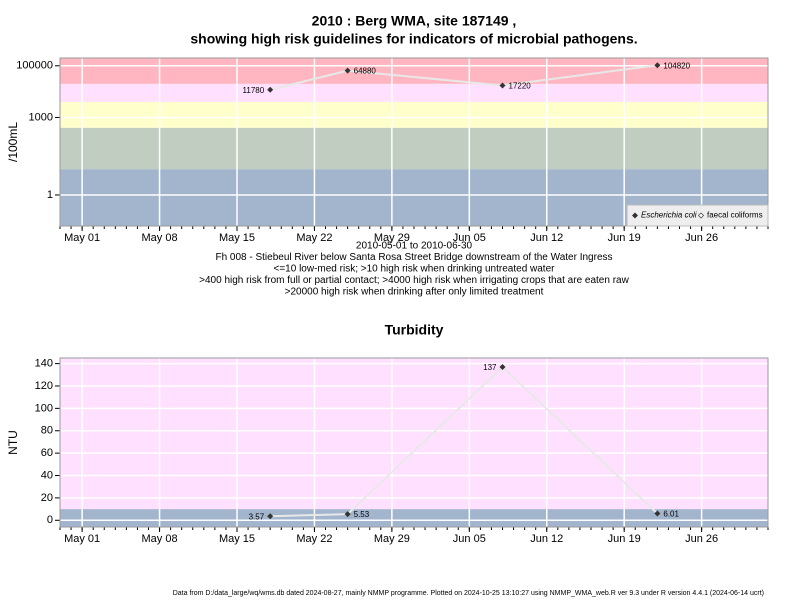  I want to click on value-label: 3.57, so click(257, 516).